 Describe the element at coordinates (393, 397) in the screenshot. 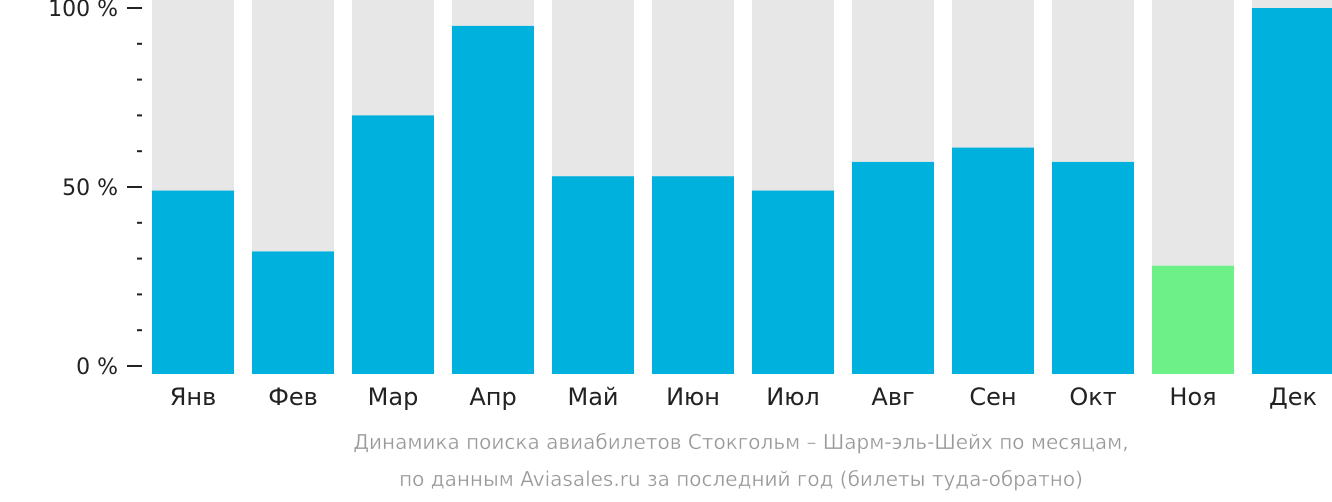

I see `x-tick-label: Мар` at that location.